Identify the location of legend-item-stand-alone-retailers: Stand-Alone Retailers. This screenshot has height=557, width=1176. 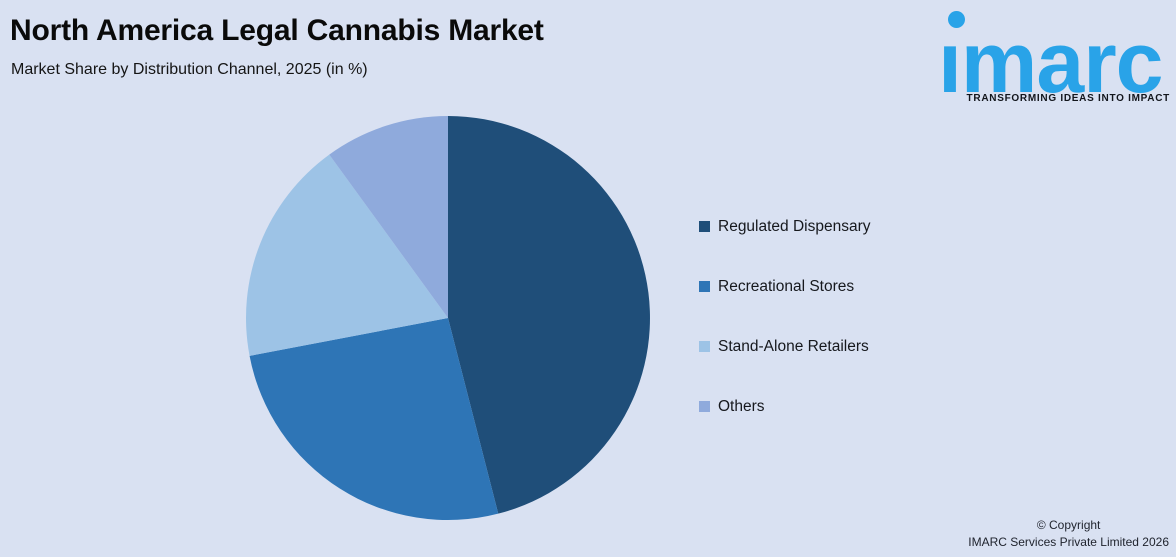
(785, 346).